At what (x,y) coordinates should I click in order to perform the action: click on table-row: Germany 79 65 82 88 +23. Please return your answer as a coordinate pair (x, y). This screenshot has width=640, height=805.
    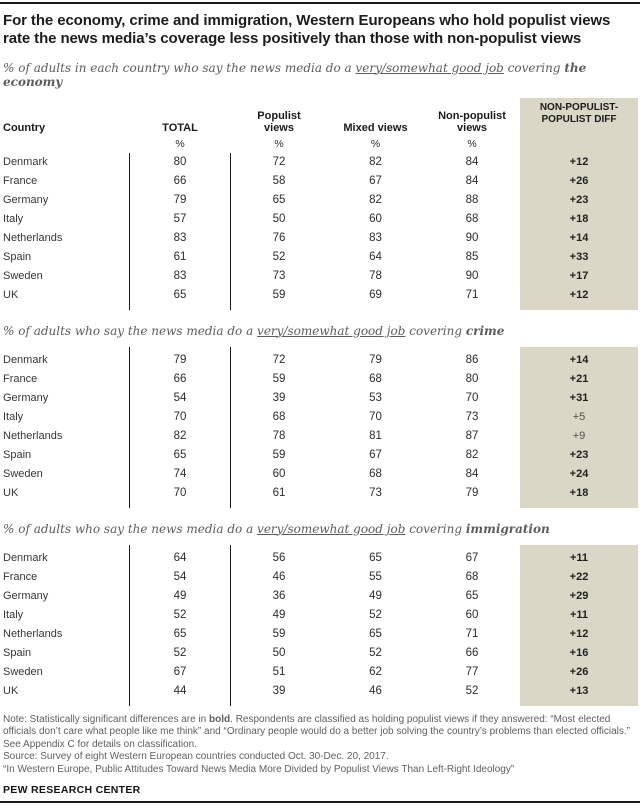
    Looking at the image, I should click on (320, 200).